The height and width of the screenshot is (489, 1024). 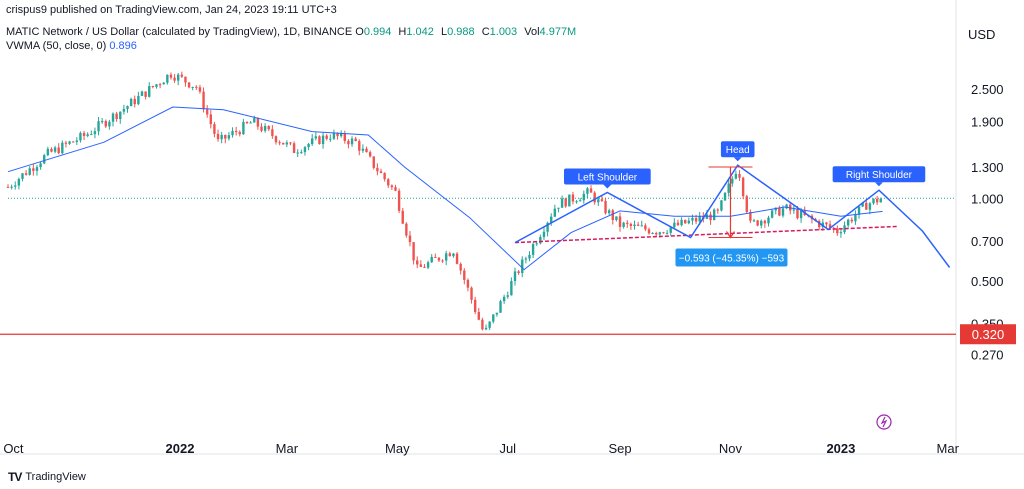 I want to click on ohlc-high: H1.042, so click(x=416, y=32).